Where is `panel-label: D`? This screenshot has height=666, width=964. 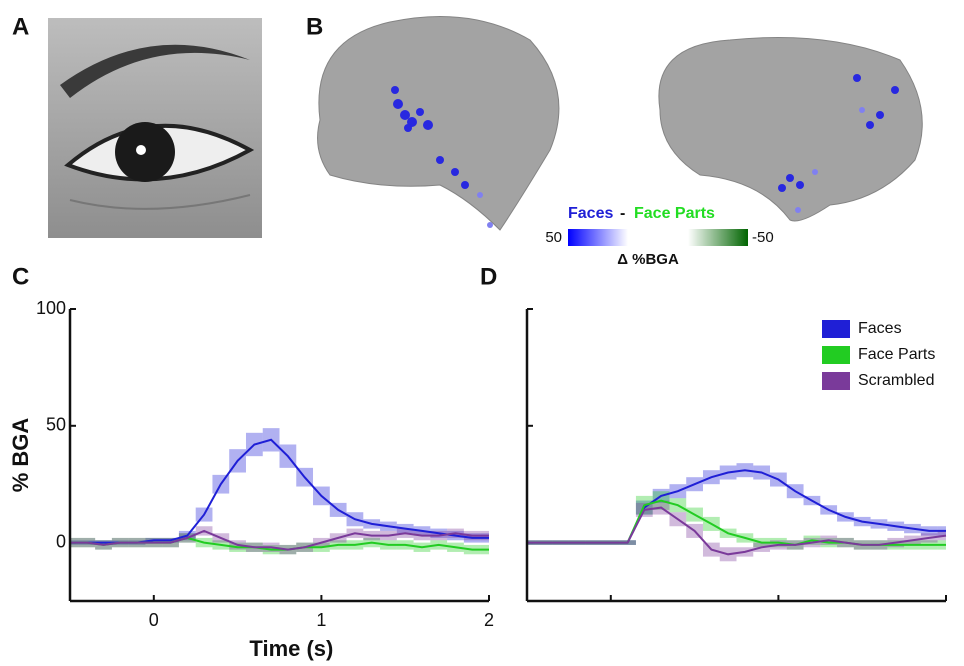 panel-label: D is located at coordinates (488, 276).